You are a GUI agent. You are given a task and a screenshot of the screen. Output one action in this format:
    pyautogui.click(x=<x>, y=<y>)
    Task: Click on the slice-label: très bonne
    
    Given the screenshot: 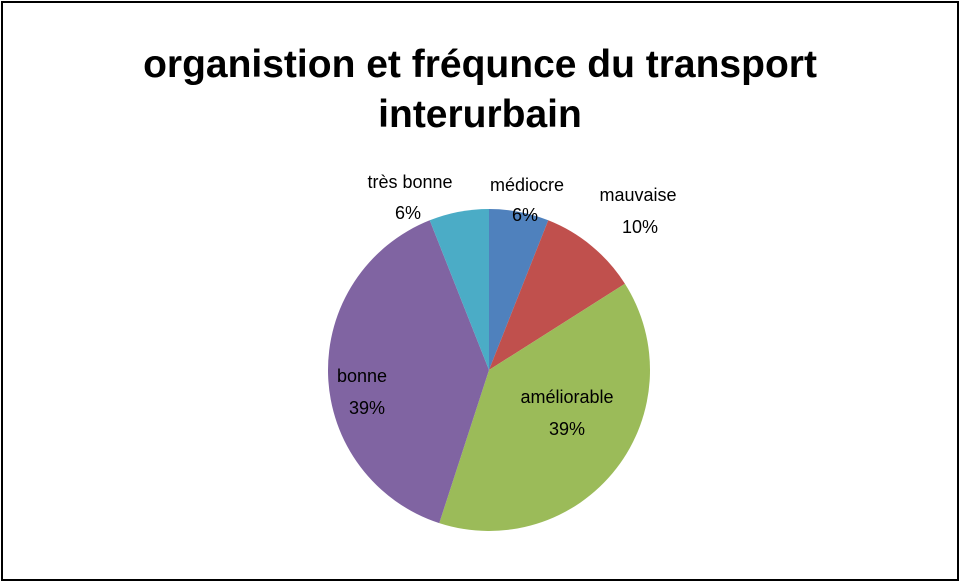 What is the action you would take?
    pyautogui.click(x=409, y=182)
    